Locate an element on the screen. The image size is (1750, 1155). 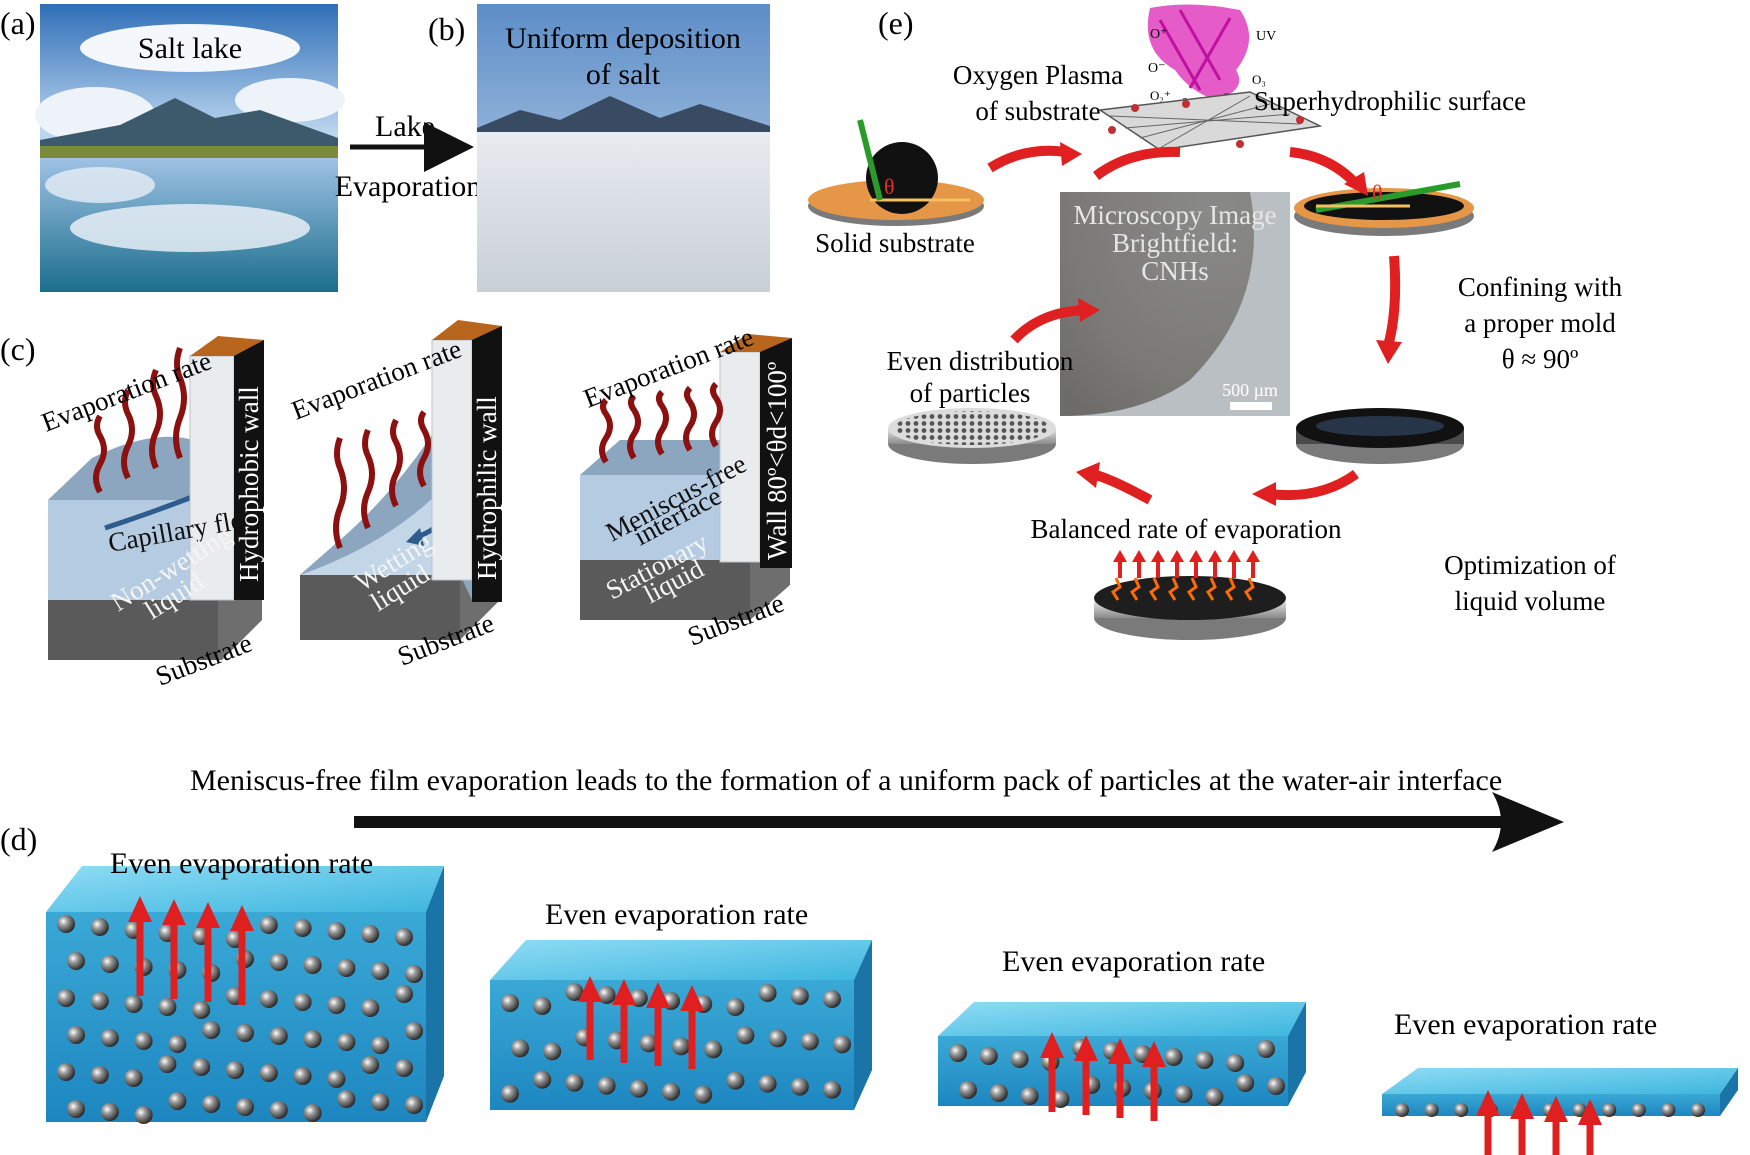
panel-b: (b) Uniform deposition of salt is located at coordinates (599, 148).